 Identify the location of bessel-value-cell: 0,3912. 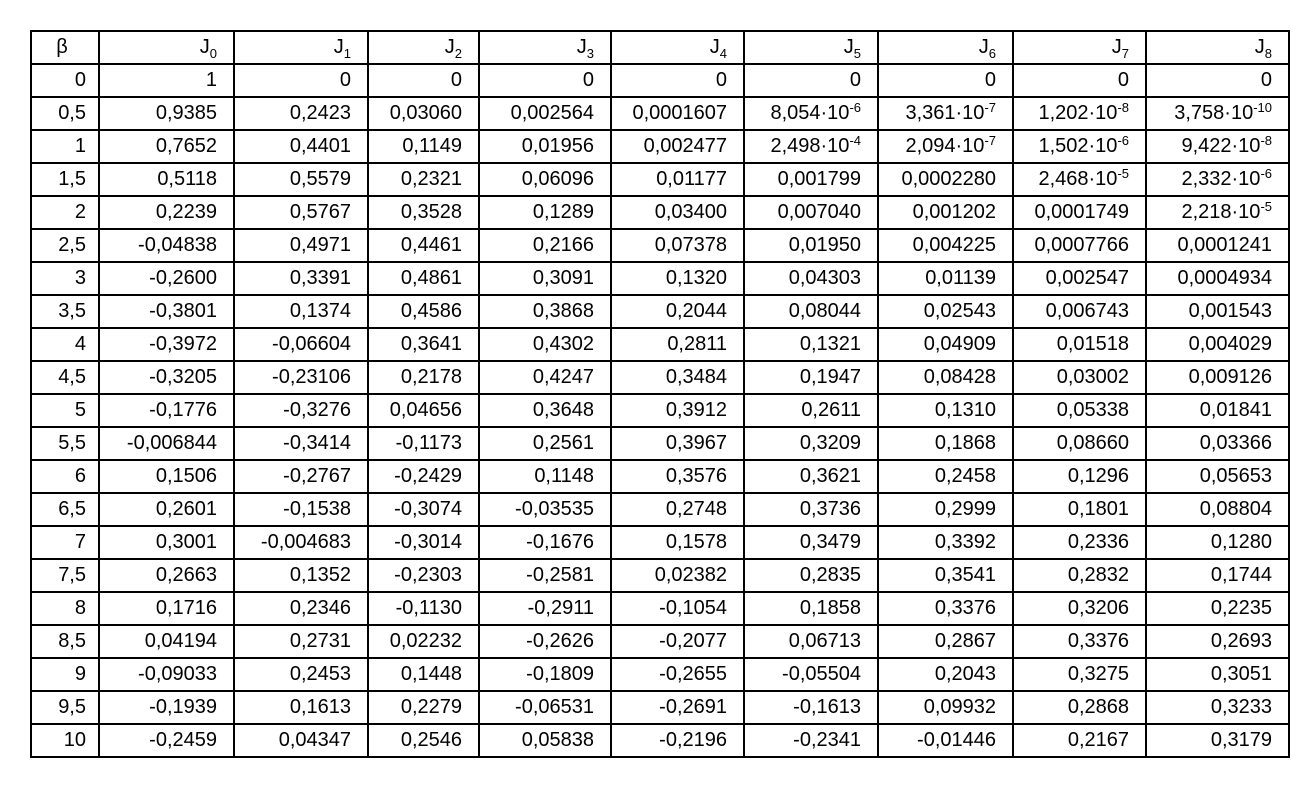
(677, 410).